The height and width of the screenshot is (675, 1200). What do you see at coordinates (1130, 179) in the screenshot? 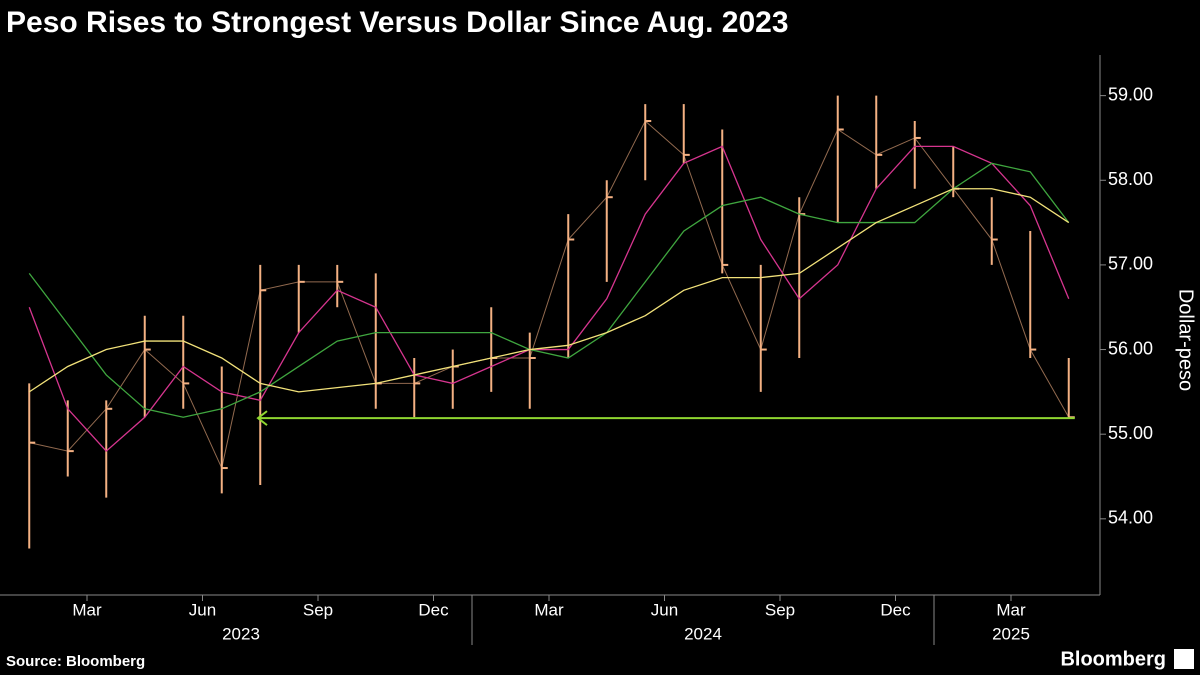
I see `y-tick-label: 58.00` at bounding box center [1130, 179].